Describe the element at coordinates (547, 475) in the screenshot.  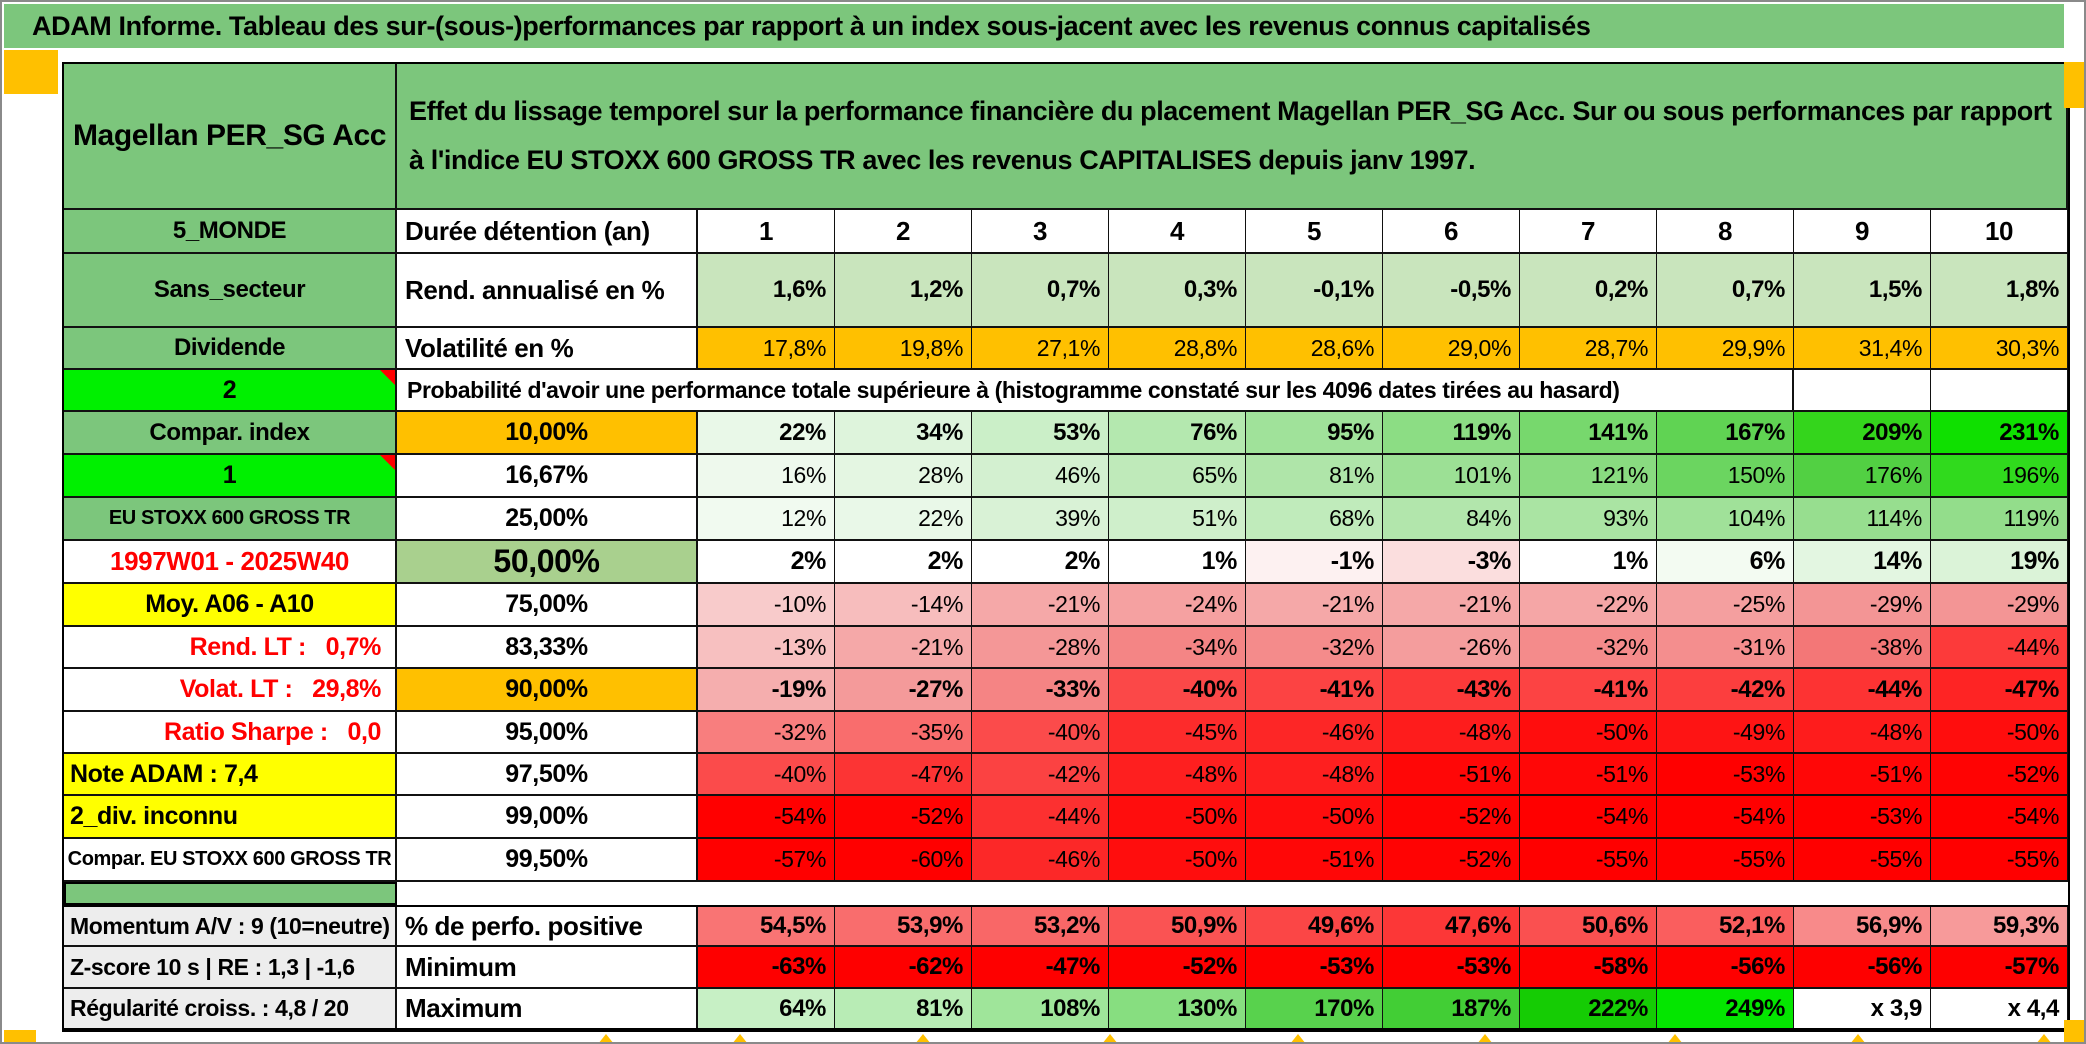
I see `percentile-16-67: 16,67%` at that location.